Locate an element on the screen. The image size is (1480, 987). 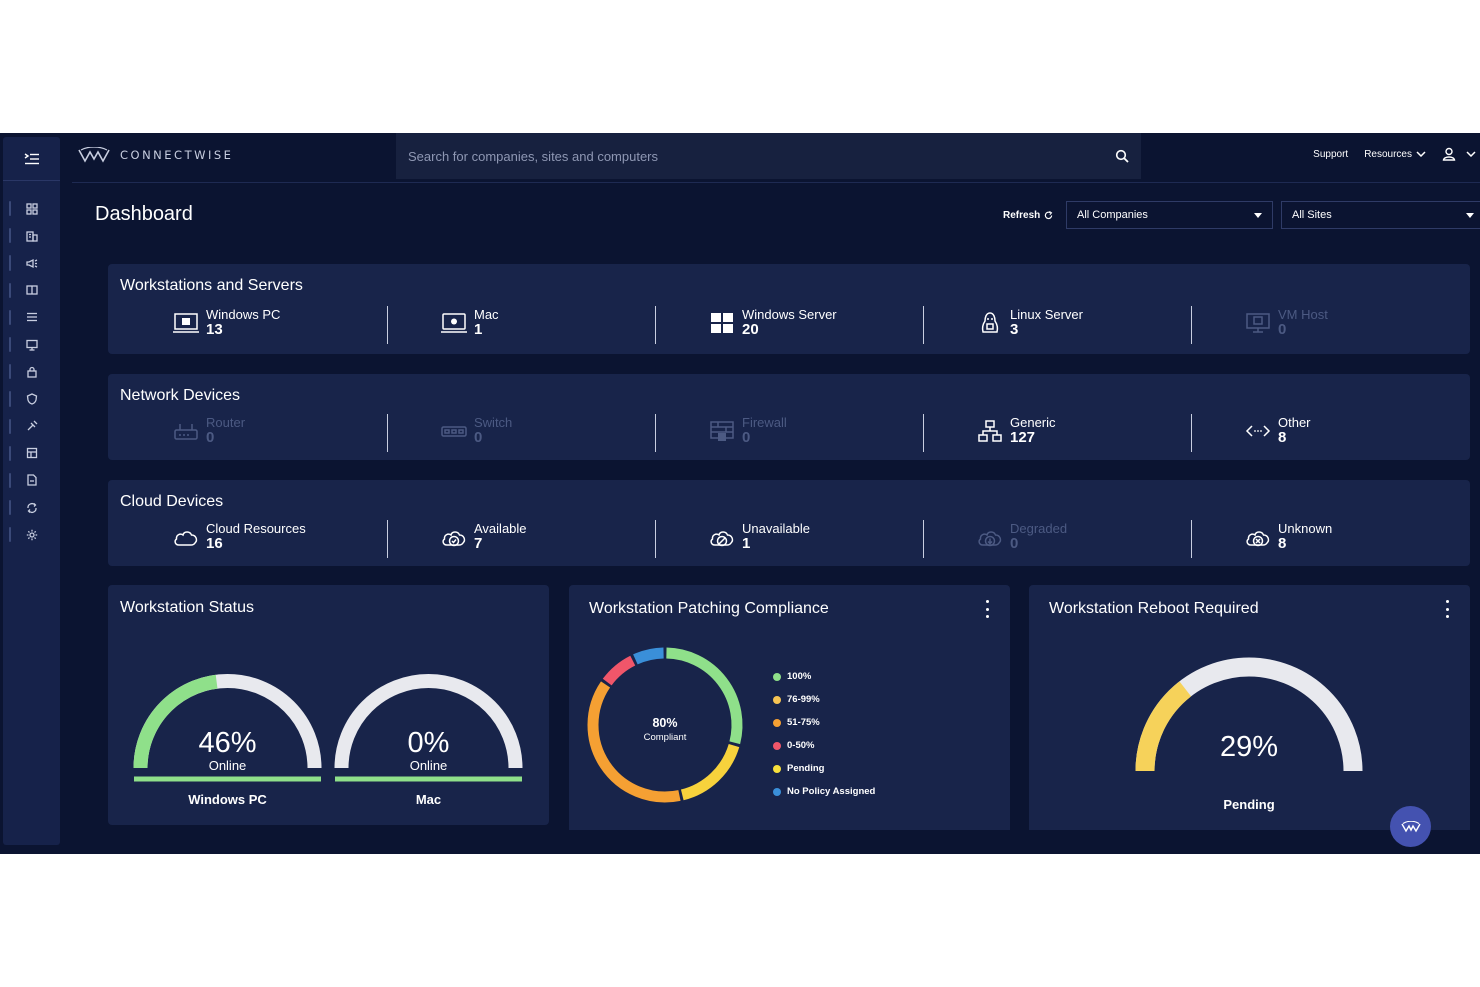
sidebar-item-announcements is located at coordinates (31, 262).